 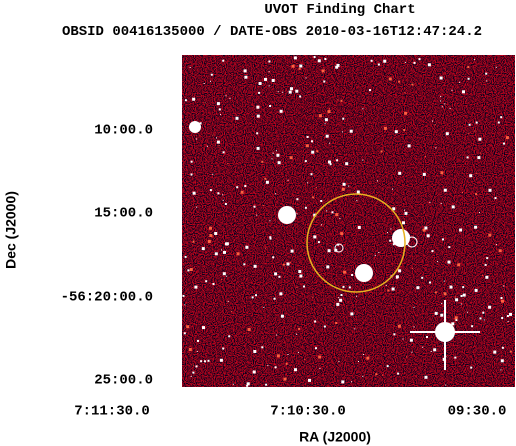 What do you see at coordinates (11, 230) in the screenshot?
I see `y-axis-label: Dec (J2000)` at bounding box center [11, 230].